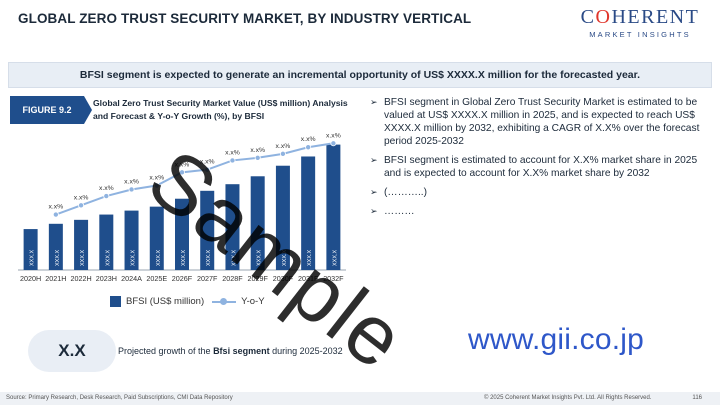  What do you see at coordinates (131, 278) in the screenshot?
I see `x-tick-label: 2024A` at bounding box center [131, 278].